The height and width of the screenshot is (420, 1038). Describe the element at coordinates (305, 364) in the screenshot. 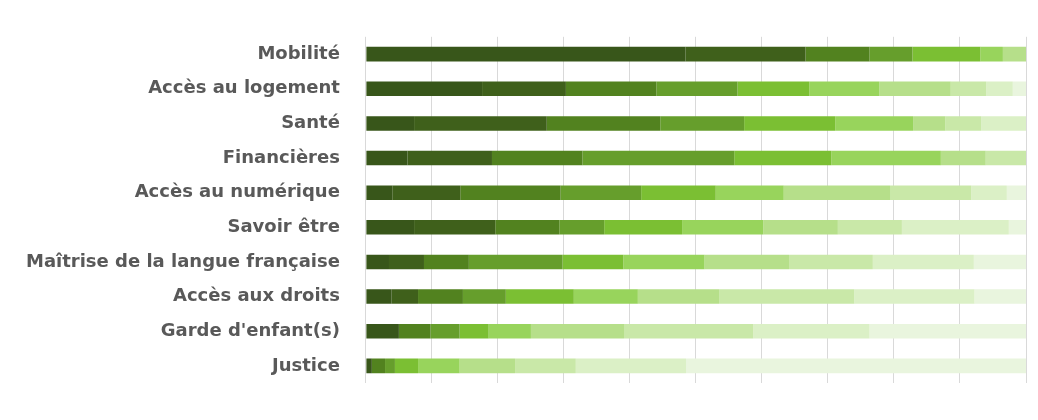

I see `y-tick-label: Justice` at that location.